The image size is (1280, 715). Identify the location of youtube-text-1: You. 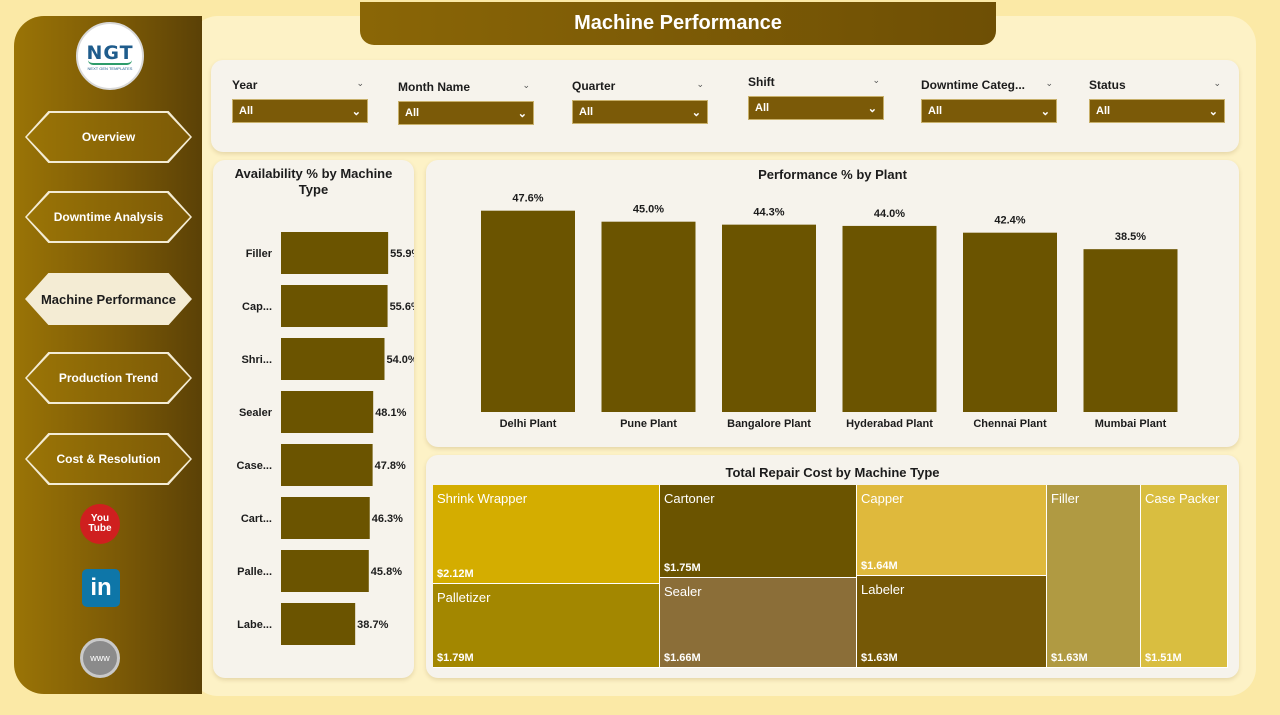
(100, 518).